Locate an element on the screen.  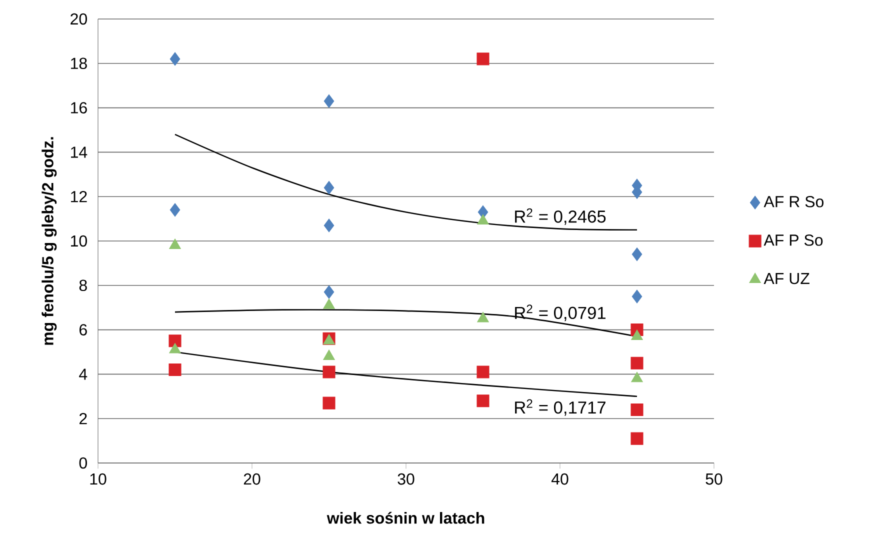
line-series is located at coordinates (406, 182).